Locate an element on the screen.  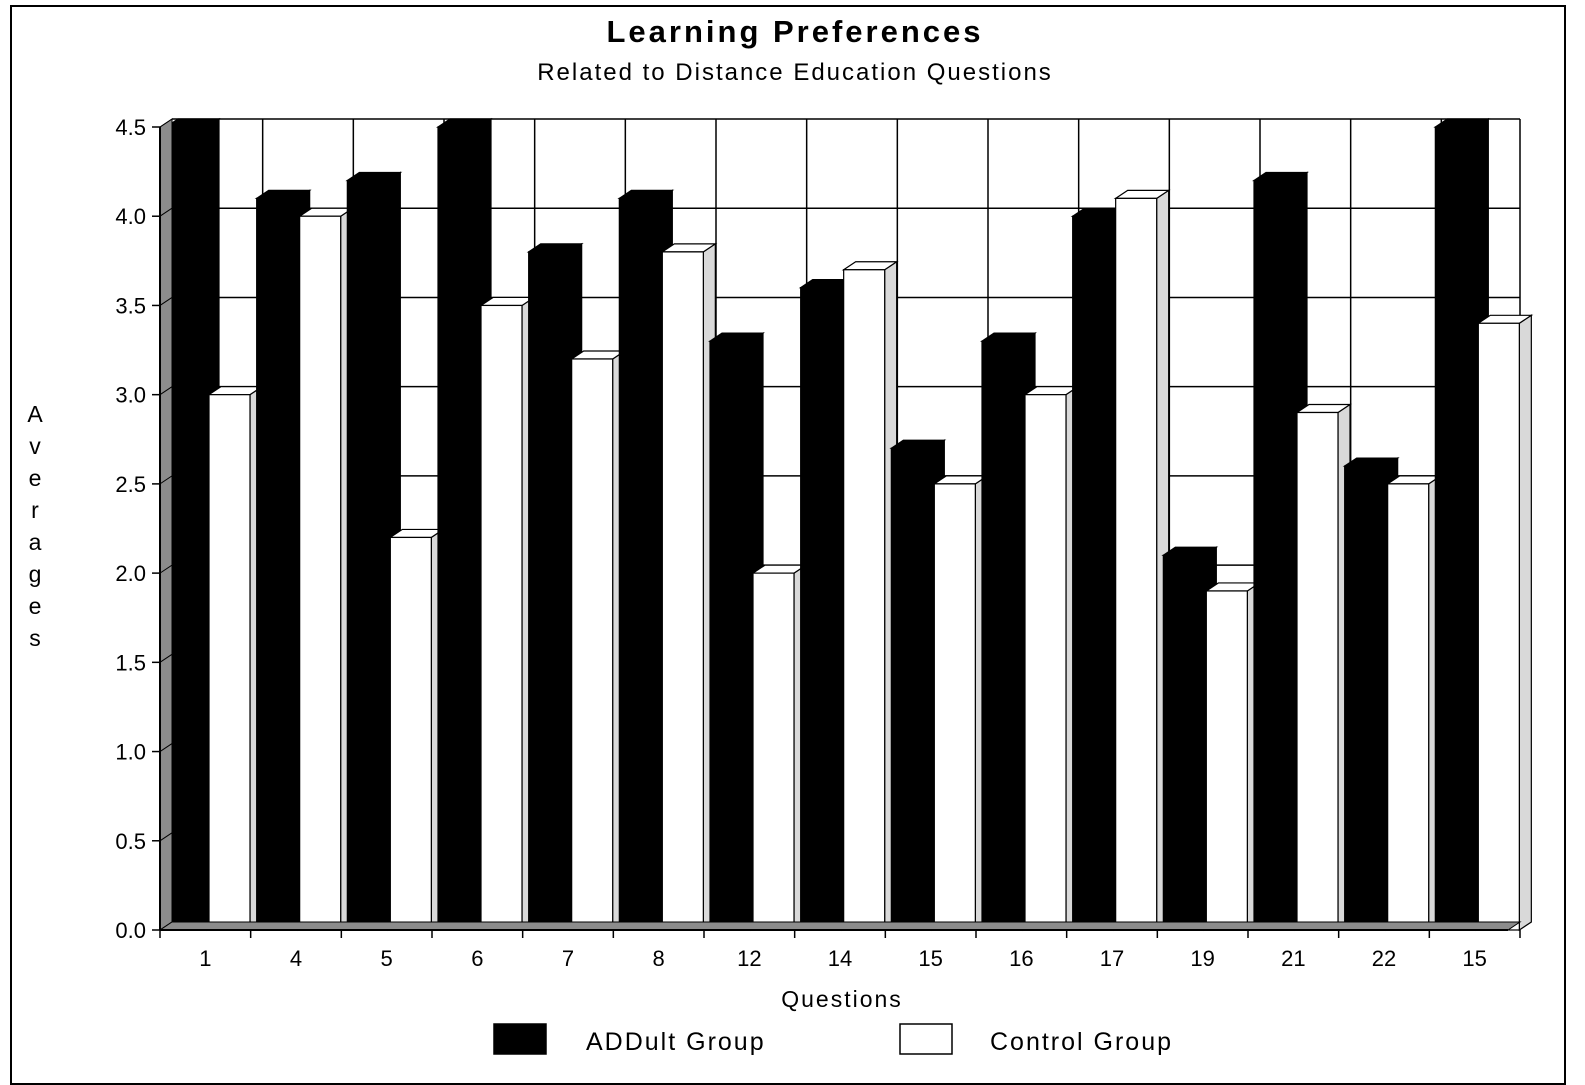
y-tick-label: 4.5 is located at coordinates (130, 127).